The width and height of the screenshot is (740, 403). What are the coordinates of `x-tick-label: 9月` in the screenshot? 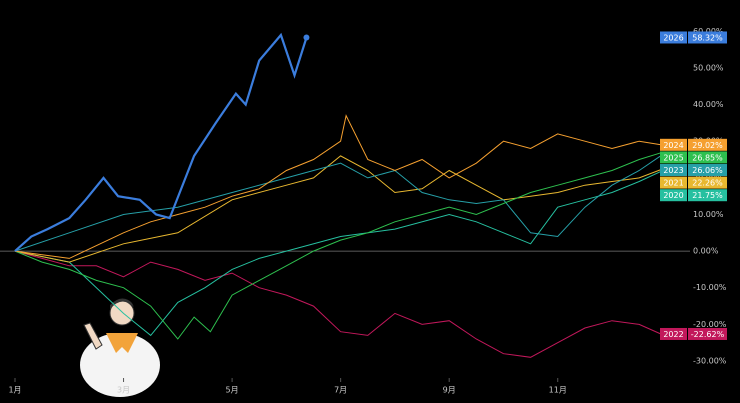 It's located at (449, 390).